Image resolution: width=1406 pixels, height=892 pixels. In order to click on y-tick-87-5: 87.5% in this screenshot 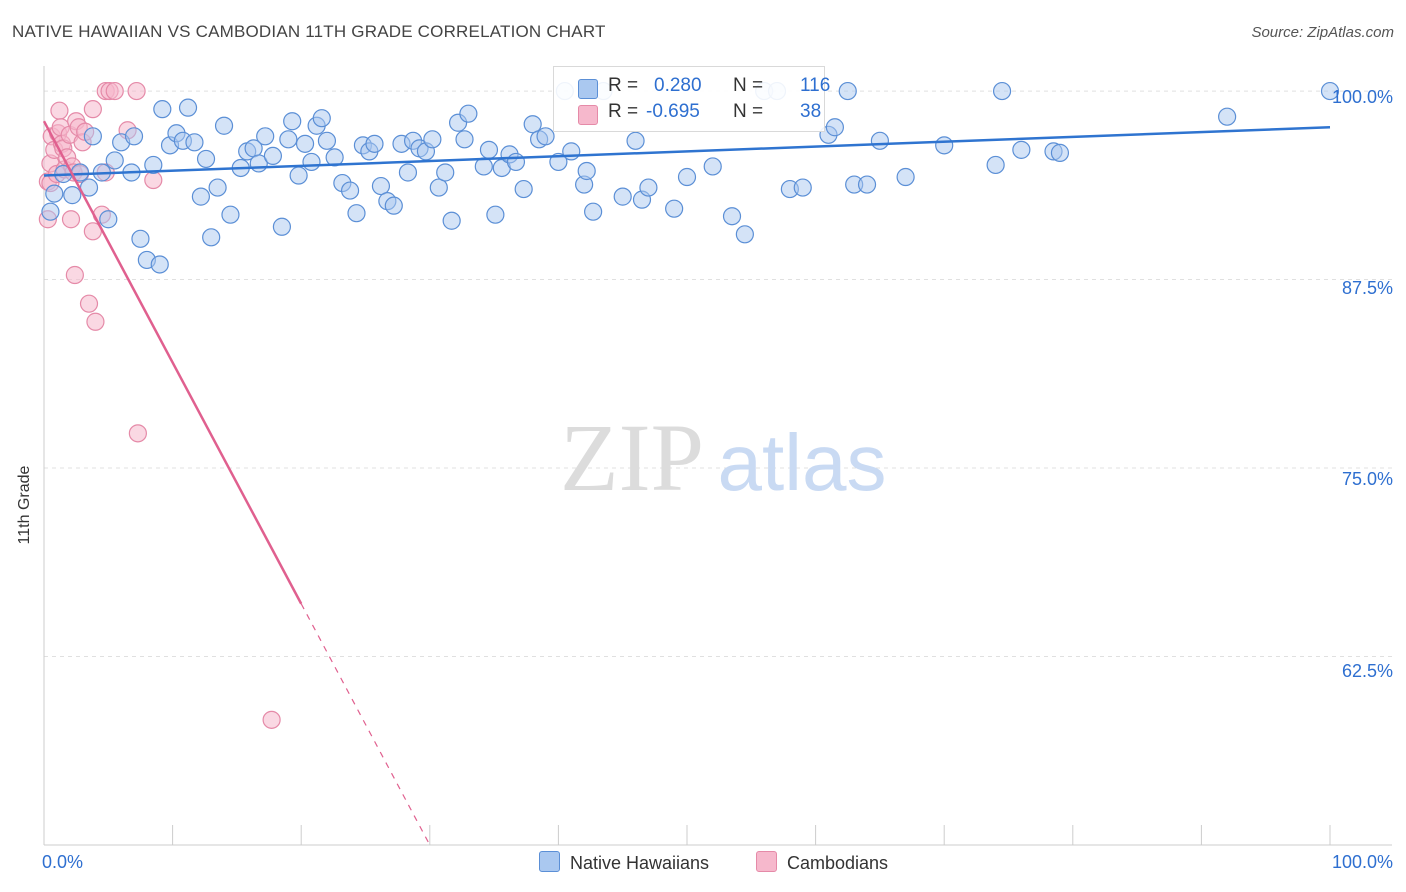, I will do `click(1367, 288)`.